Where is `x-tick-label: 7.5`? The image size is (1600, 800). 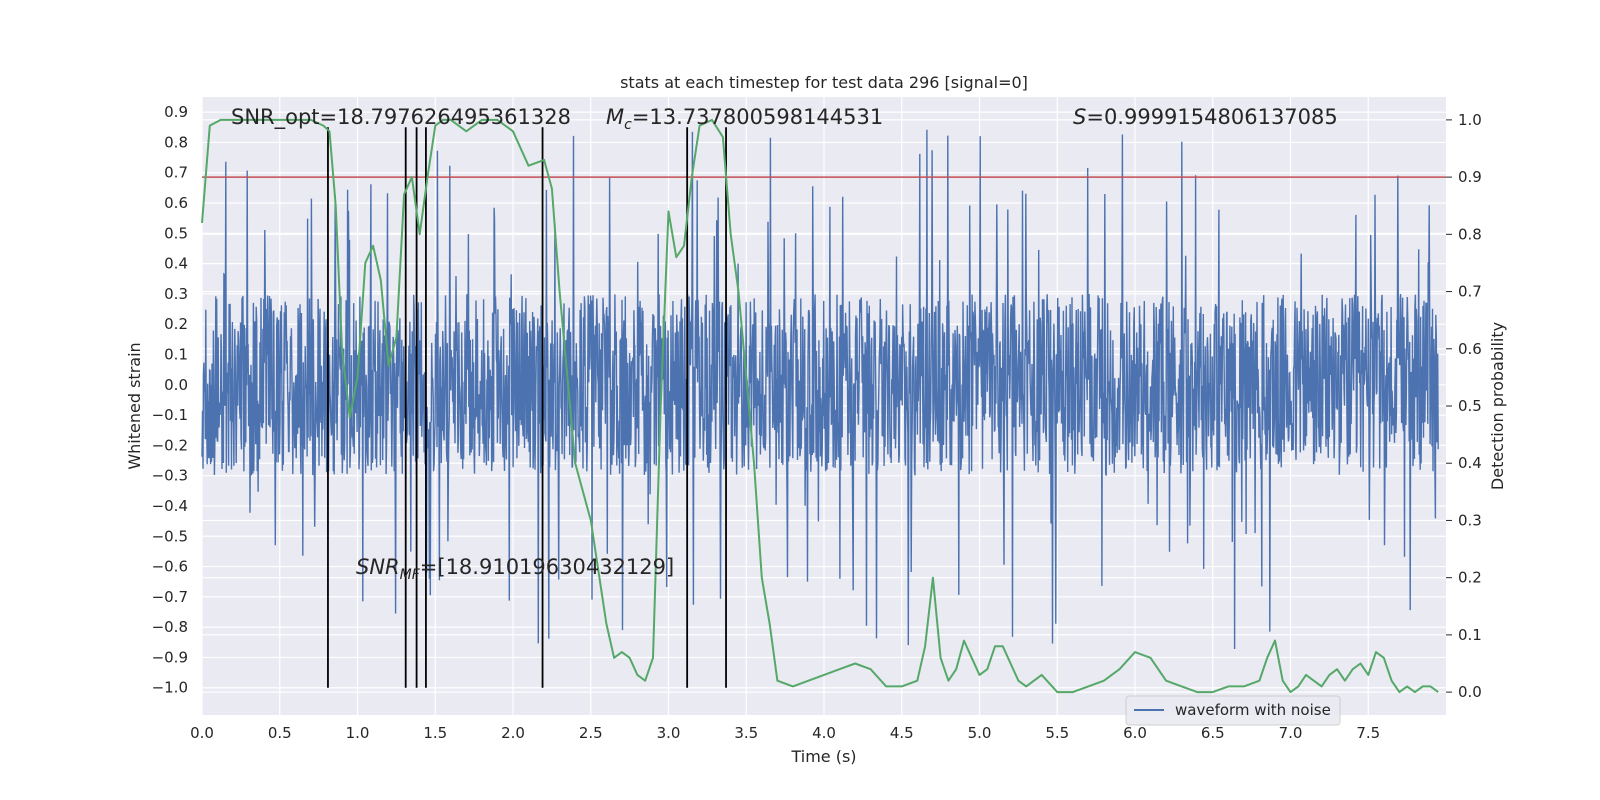 x-tick-label: 7.5 is located at coordinates (1368, 733).